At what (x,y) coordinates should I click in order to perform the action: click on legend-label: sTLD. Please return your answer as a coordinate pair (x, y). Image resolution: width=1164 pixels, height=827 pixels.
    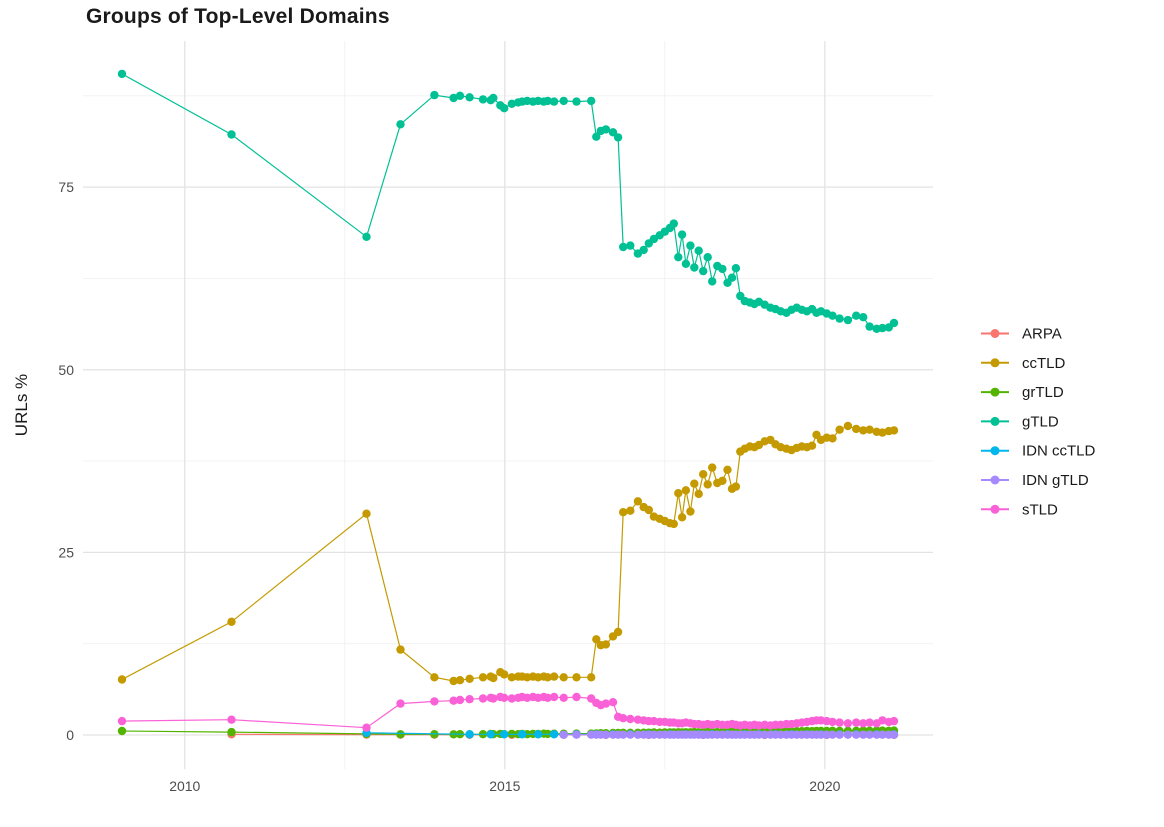
    Looking at the image, I should click on (1040, 509).